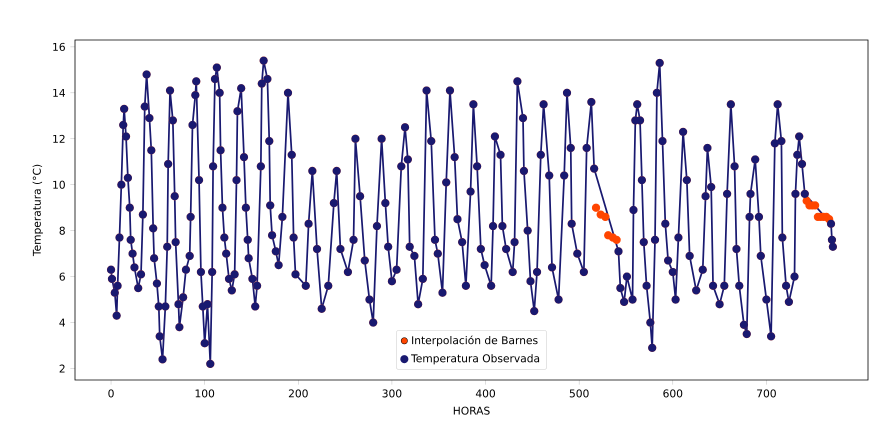 Image resolution: width=888 pixels, height=439 pixels. Describe the element at coordinates (472, 410) in the screenshot. I see `x-axis-title: HORAS` at that location.